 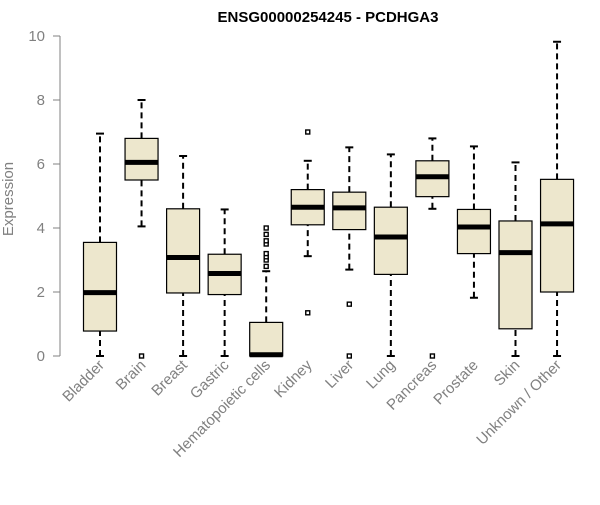 I want to click on x-tick-label: Breast, so click(x=169, y=377).